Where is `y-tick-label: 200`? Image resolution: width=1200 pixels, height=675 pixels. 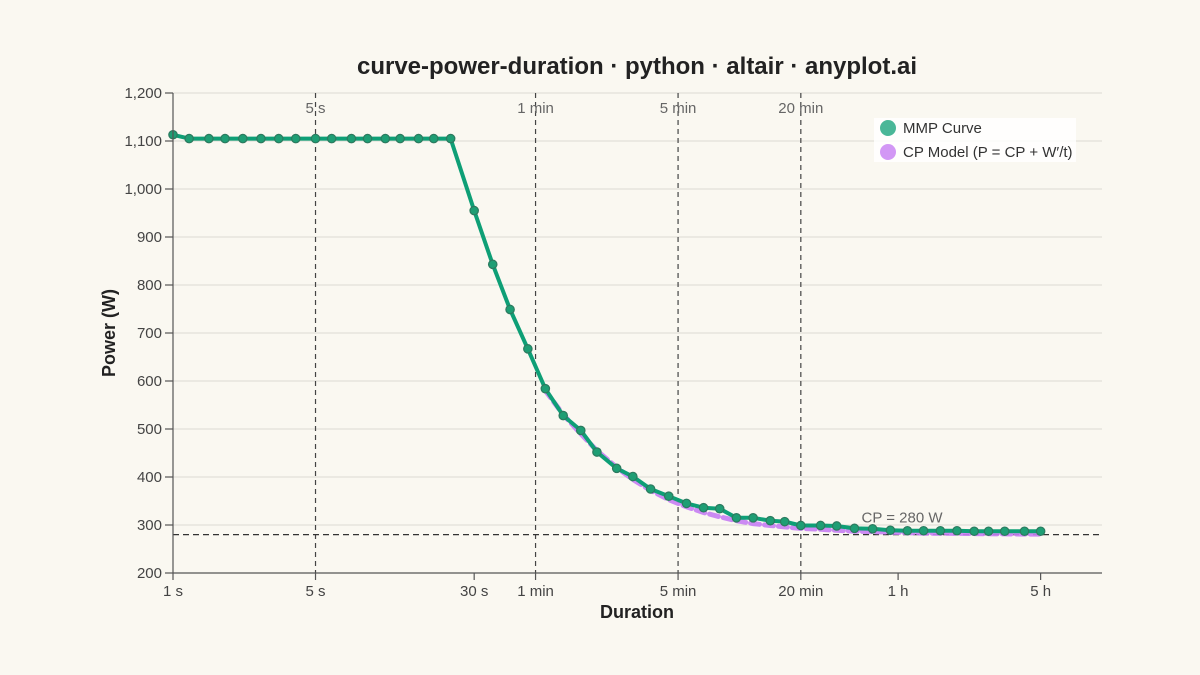 y-tick-label: 200 is located at coordinates (149, 573).